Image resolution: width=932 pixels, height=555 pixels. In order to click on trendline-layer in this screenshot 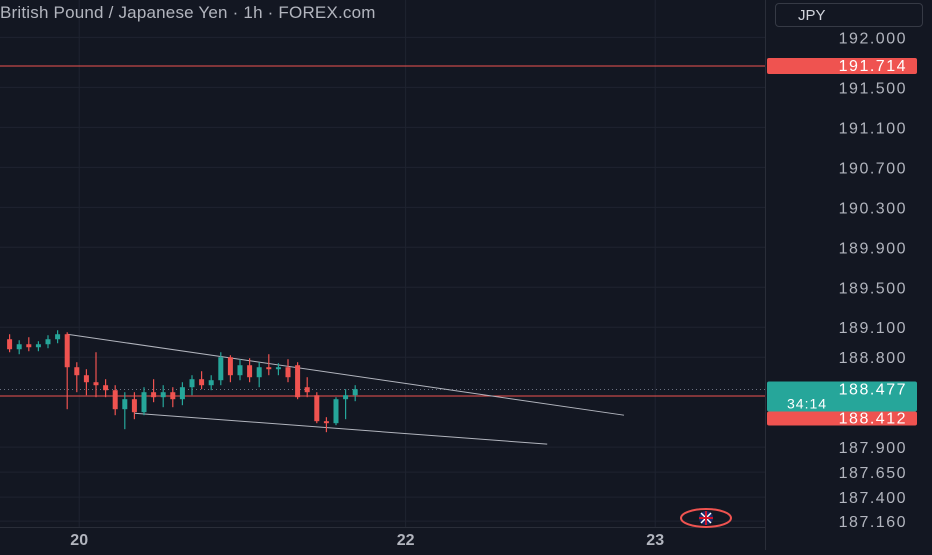, I will do `click(346, 389)`.